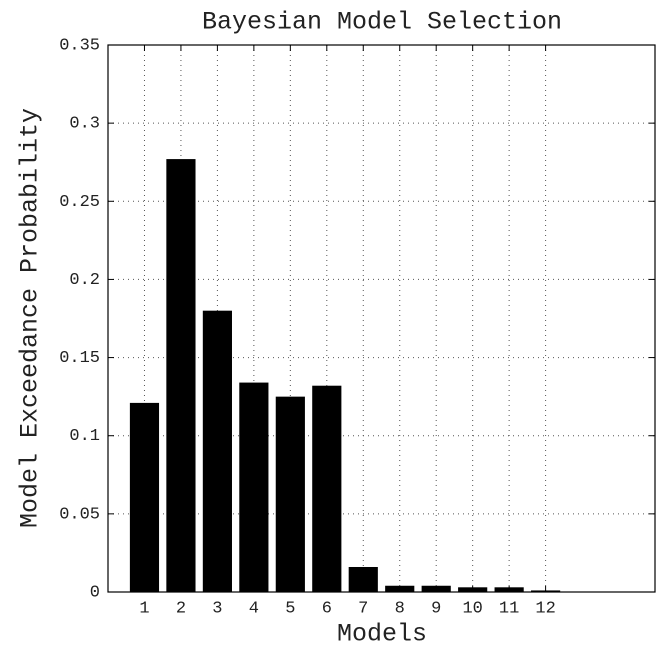 The height and width of the screenshot is (647, 660). I want to click on x-tick-label: 7, so click(363, 608).